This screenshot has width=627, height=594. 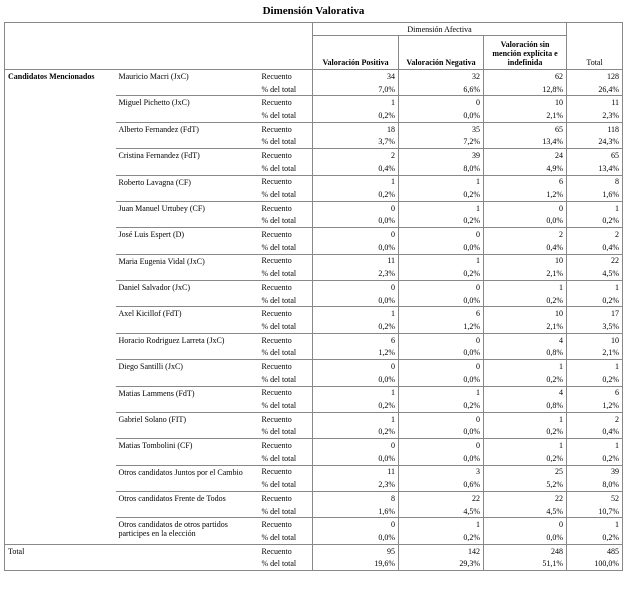 I want to click on count-cell: 485, so click(x=594, y=550).